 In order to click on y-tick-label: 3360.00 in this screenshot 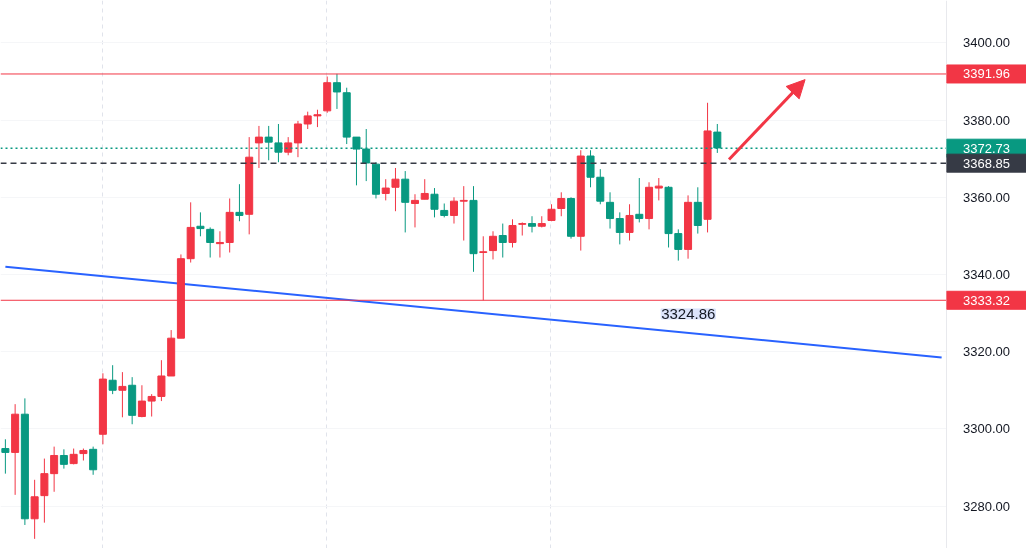, I will do `click(986, 197)`.